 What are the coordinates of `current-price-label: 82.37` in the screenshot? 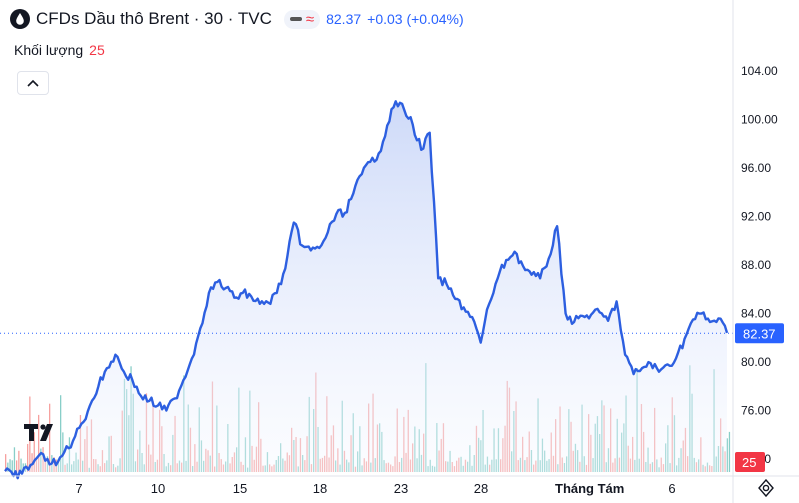 It's located at (759, 333).